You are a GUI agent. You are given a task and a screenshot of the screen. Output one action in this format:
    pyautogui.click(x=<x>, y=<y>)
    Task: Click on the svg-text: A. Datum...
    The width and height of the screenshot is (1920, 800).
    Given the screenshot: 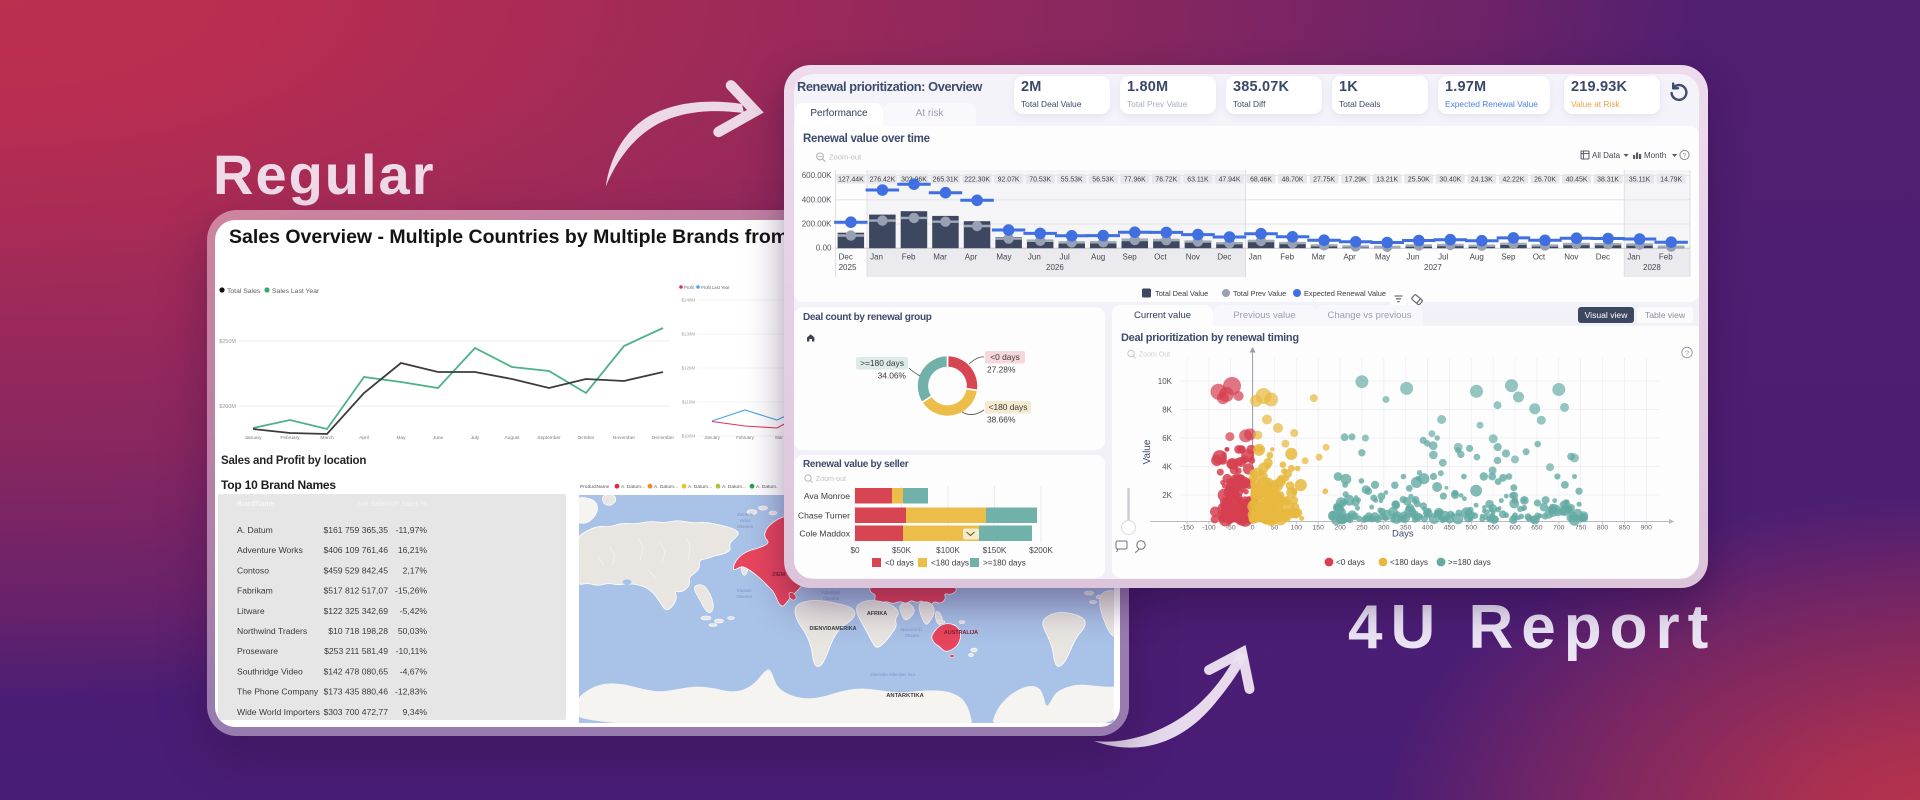 What is the action you would take?
    pyautogui.click(x=734, y=487)
    